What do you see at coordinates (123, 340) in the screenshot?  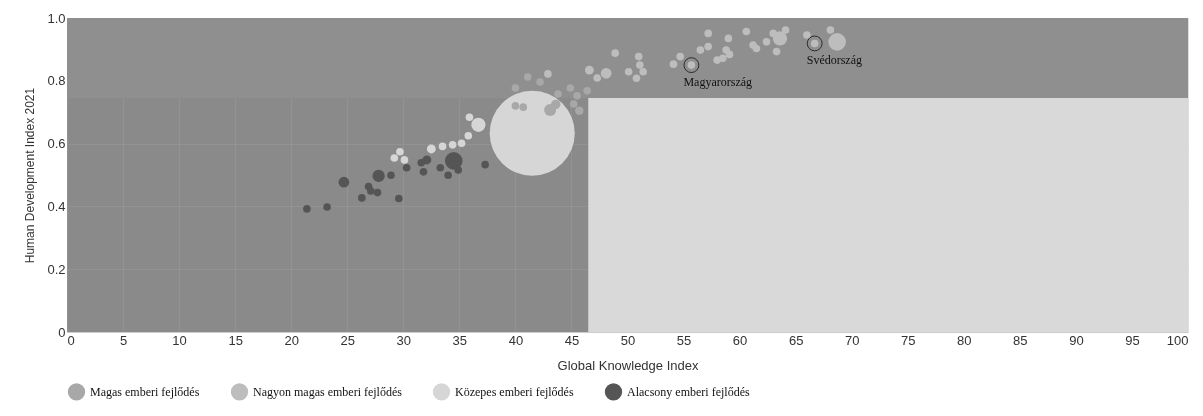 I see `x-tick-label: 5` at bounding box center [123, 340].